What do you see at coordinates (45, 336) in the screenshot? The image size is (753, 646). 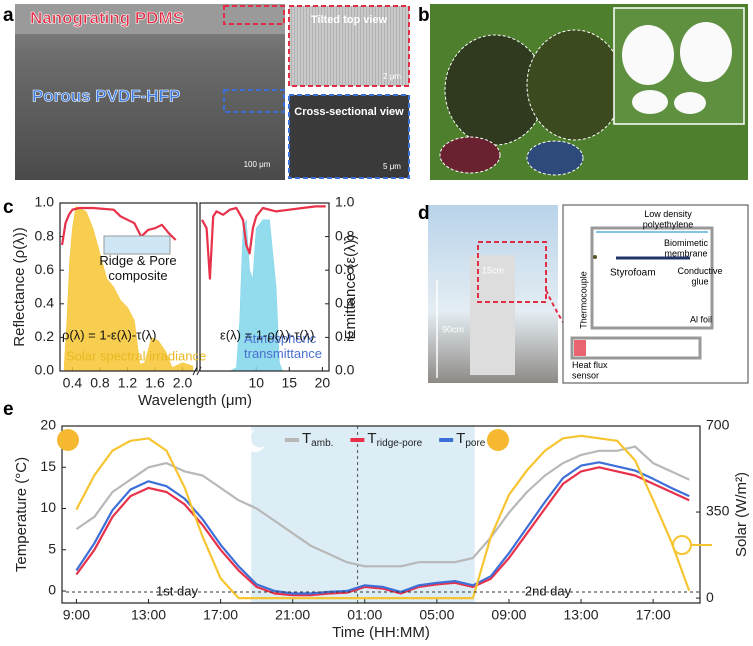 I see `y-tick-label: 0.2` at bounding box center [45, 336].